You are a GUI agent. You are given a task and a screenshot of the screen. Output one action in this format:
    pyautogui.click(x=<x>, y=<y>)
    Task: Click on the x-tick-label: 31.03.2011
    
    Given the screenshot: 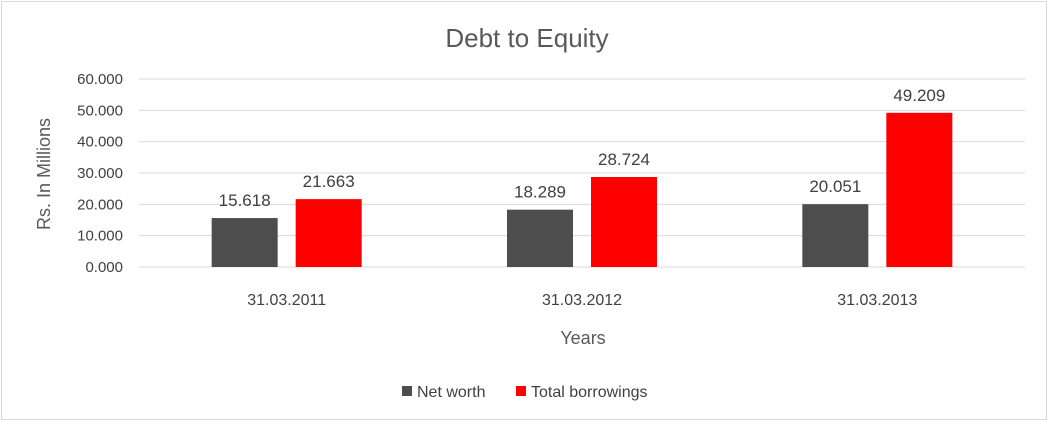 What is the action you would take?
    pyautogui.click(x=286, y=300)
    